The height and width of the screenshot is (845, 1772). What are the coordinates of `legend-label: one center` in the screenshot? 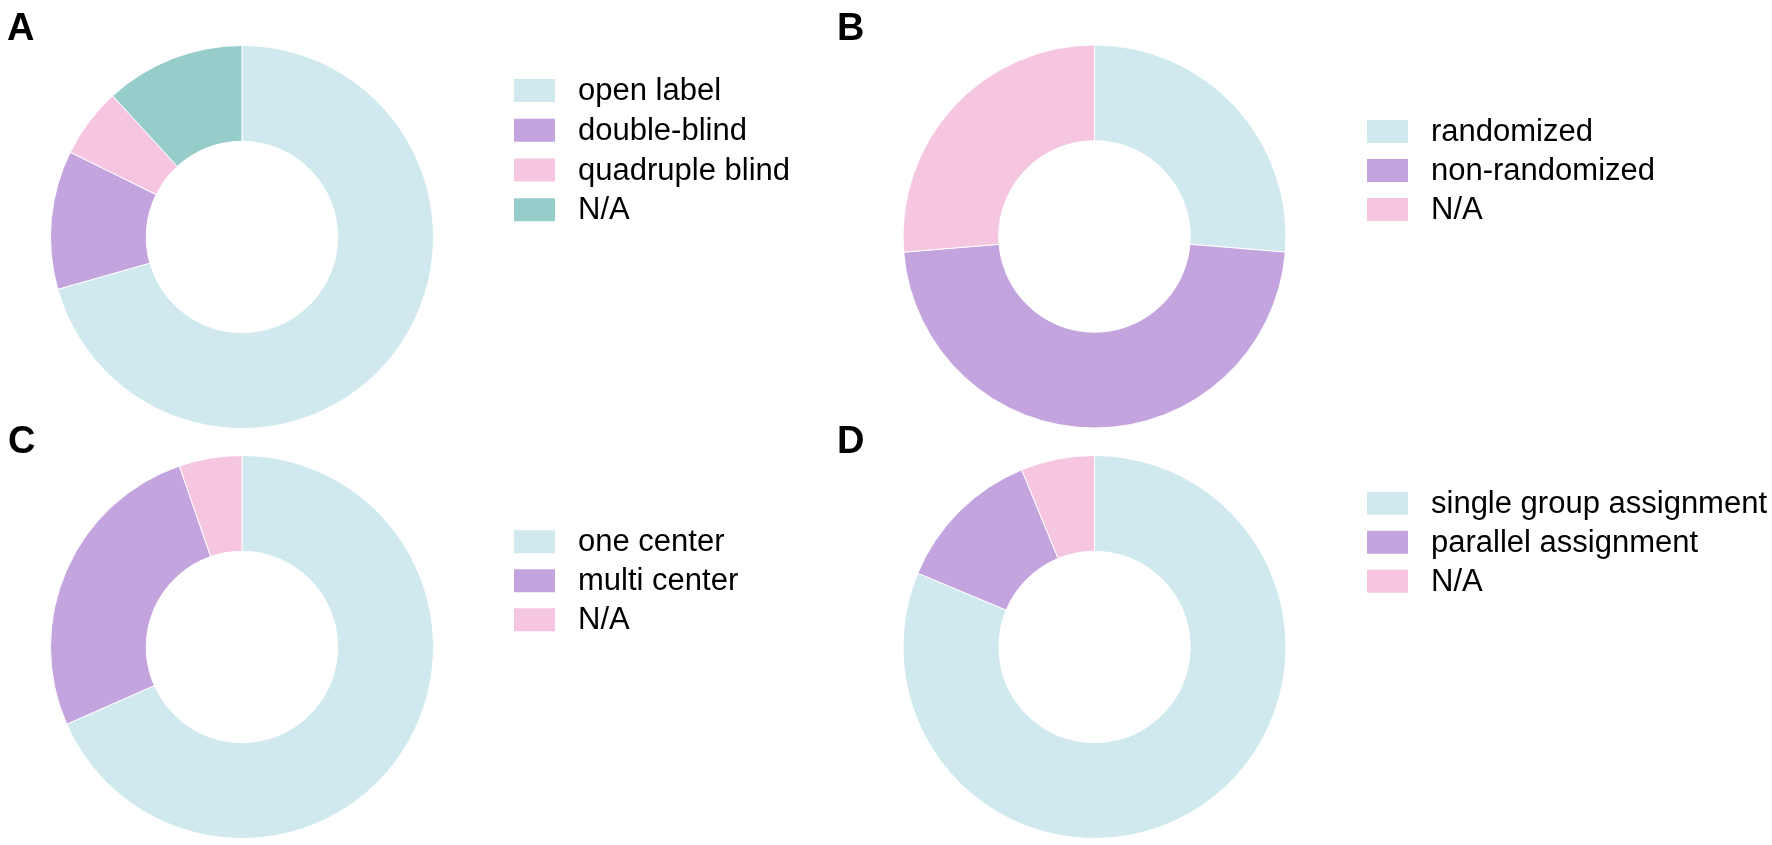 It's located at (651, 541).